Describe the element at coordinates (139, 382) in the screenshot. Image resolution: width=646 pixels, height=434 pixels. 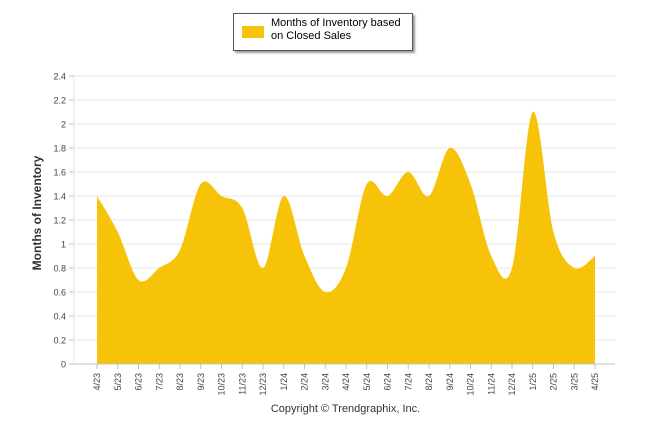
I see `x-tick-label: 6/23` at that location.